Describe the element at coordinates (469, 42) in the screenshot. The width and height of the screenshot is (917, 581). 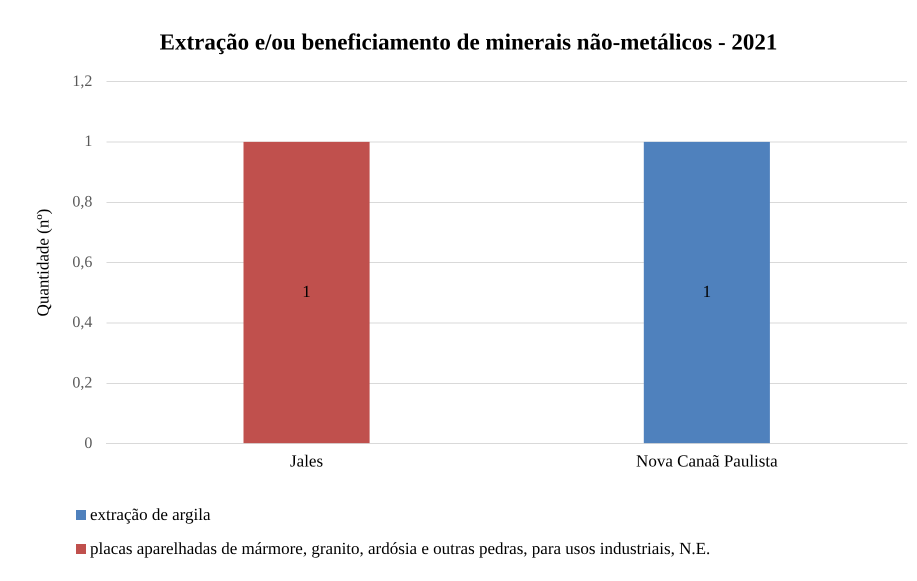
I see `chart-title: Extração e/ou beneficiamento de minerais não-metálicos - 2021` at that location.